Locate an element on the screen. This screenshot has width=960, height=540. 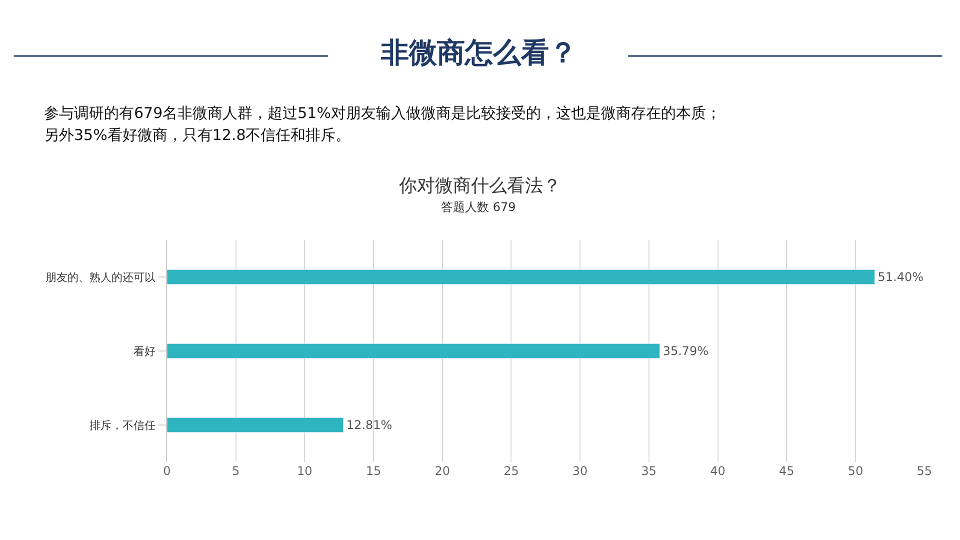
data-label: 12.81% is located at coordinates (369, 425).